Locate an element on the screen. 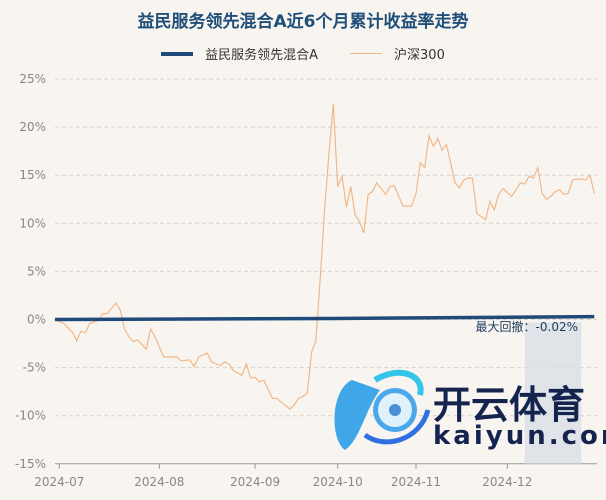  legend-item-fund: 益民服务领先混合A is located at coordinates (239, 53).